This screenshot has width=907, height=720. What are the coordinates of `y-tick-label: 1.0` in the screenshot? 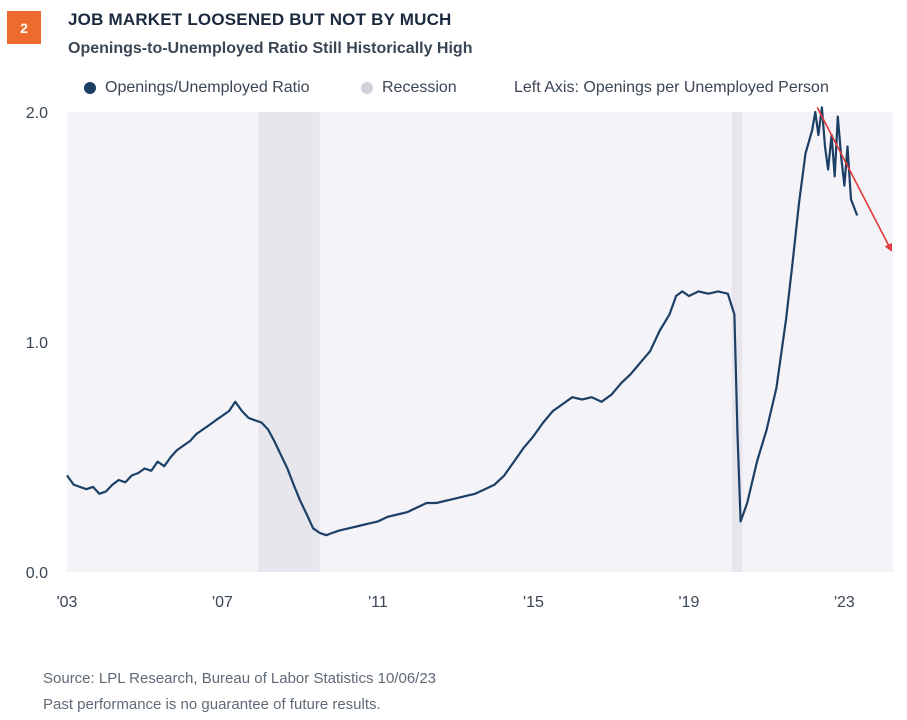 It's located at (37, 343).